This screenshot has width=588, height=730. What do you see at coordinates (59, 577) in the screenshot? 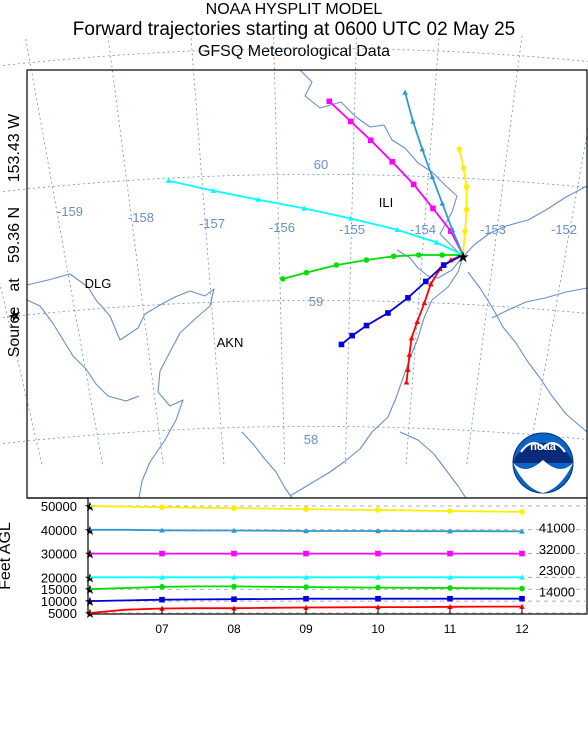
I see `height-tick-label: 20000` at bounding box center [59, 577].